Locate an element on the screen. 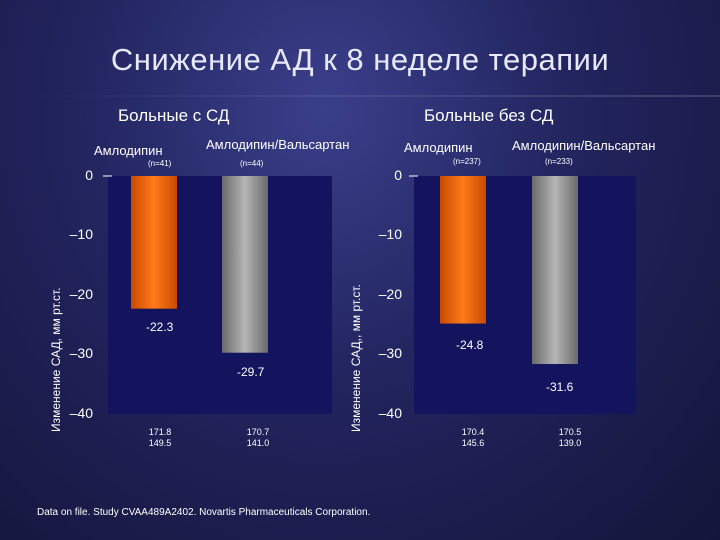  chart2-ytick: –10 is located at coordinates (390, 234).